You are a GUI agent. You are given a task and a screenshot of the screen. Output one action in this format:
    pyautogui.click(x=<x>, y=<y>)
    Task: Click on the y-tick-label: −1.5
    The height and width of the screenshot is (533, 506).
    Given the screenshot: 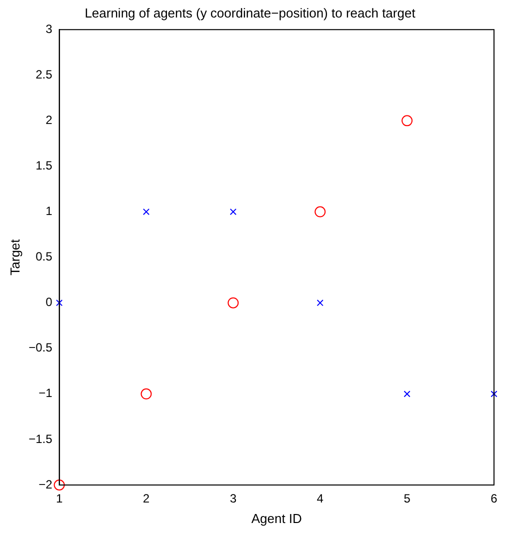 What is the action you would take?
    pyautogui.click(x=40, y=439)
    